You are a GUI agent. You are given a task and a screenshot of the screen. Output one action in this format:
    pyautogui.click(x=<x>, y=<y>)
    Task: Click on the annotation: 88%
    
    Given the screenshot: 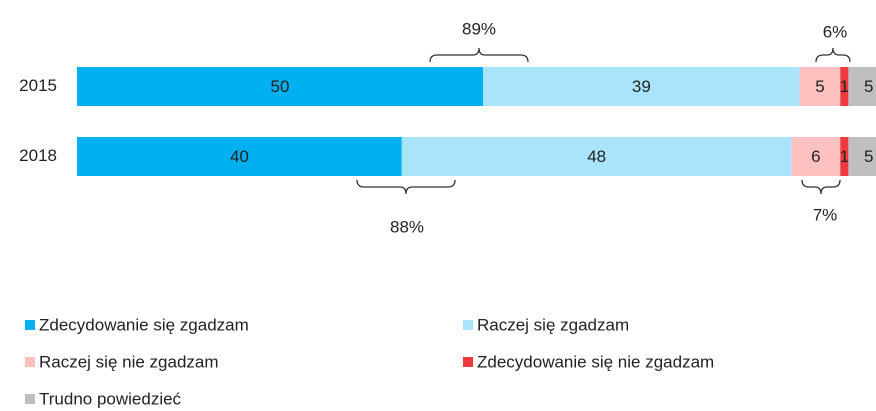 What is the action you would take?
    pyautogui.click(x=407, y=226)
    